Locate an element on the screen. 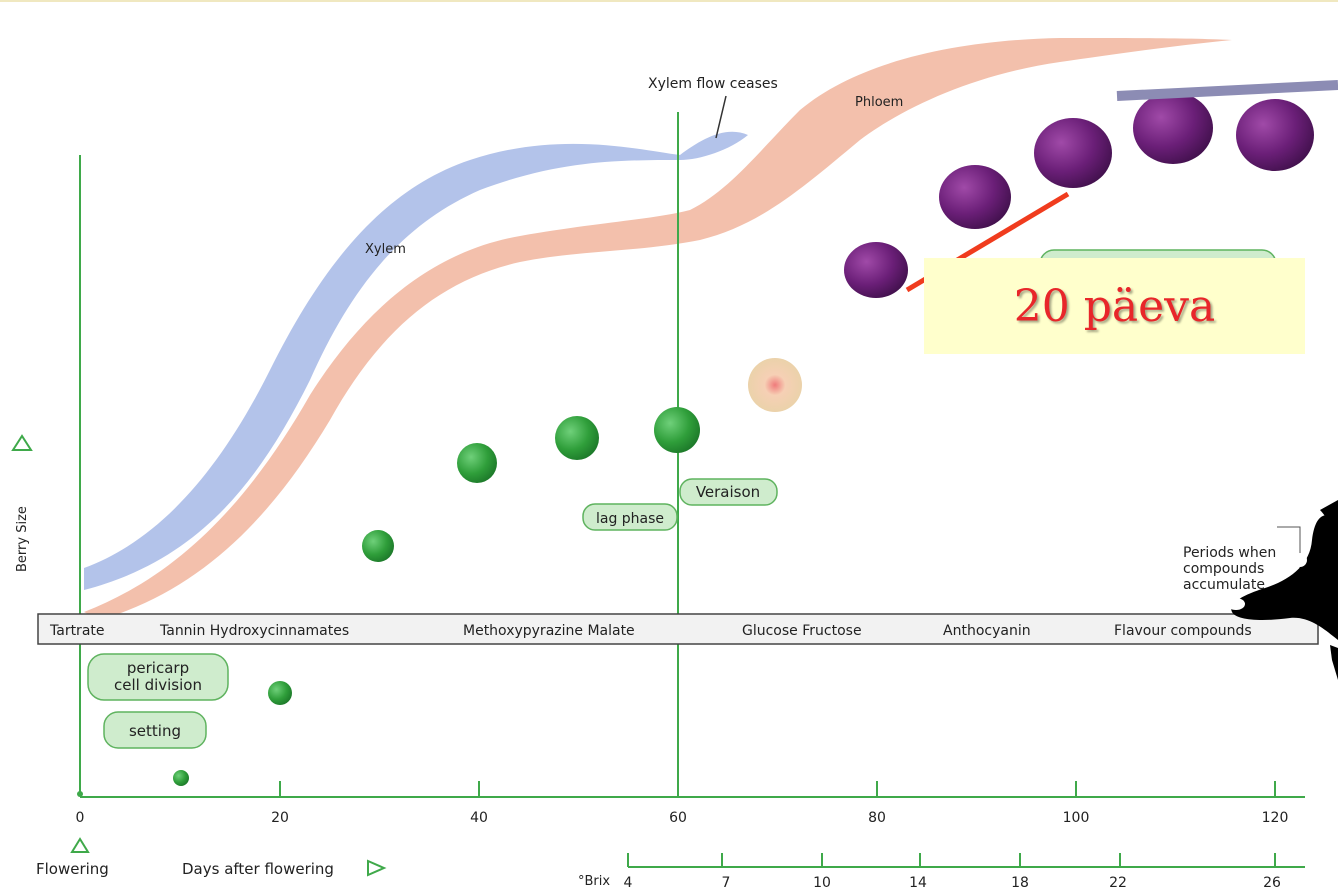 The image size is (1338, 894). phloem-label: Phloem is located at coordinates (879, 102).